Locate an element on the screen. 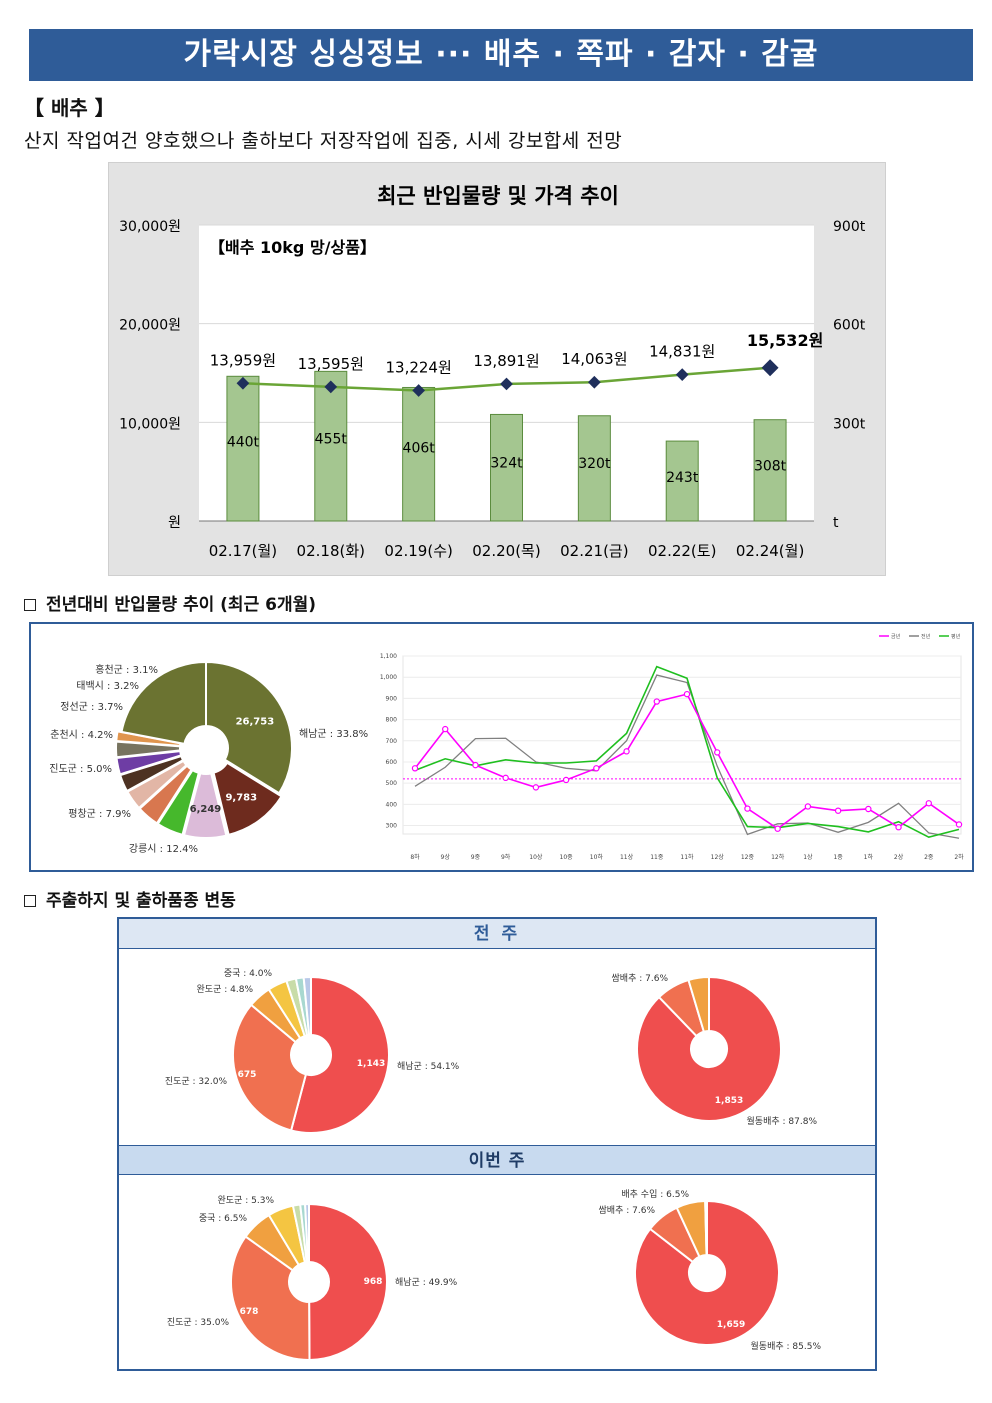  left-tick-label: 10,000원 is located at coordinates (150, 424).